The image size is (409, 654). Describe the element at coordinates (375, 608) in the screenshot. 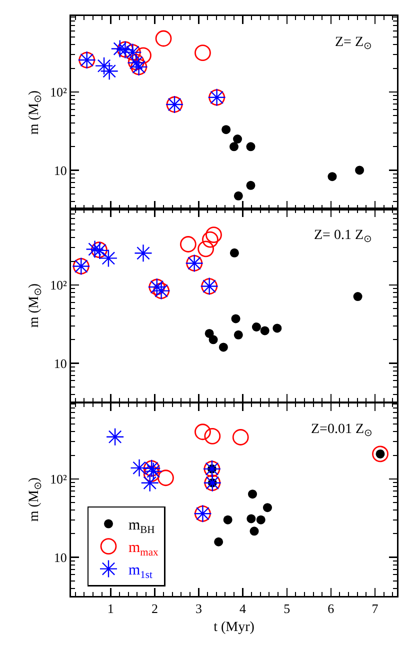

I see `x-tick-label: 7` at that location.